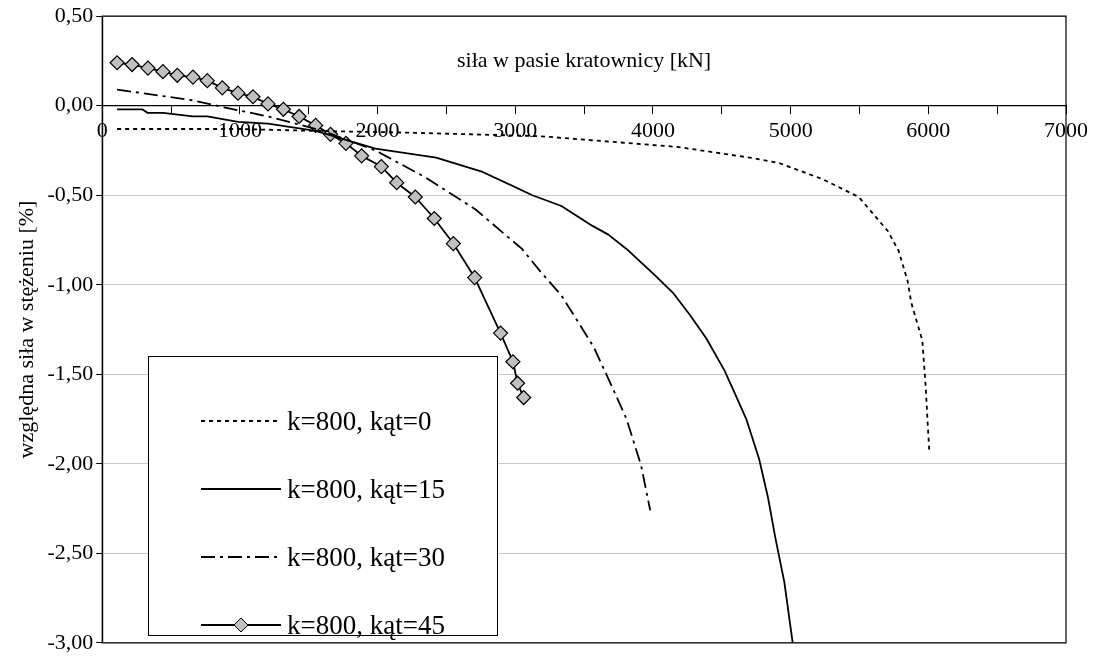  Describe the element at coordinates (25, 329) in the screenshot. I see `y-axis-title: względna siła w stężeniu [%]` at that location.